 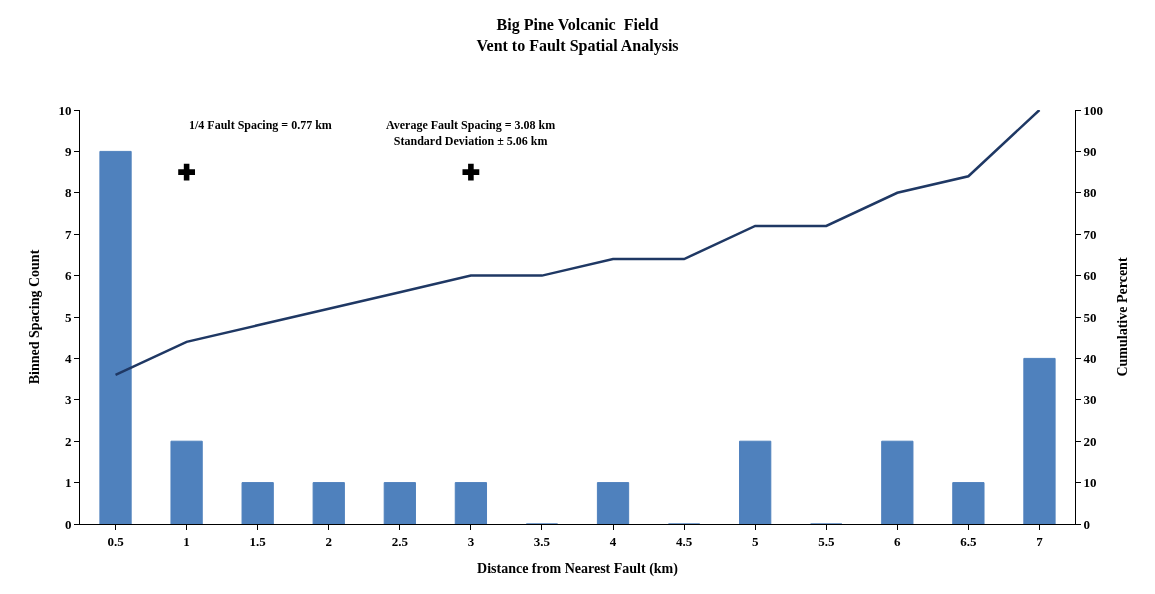 I want to click on x-tick-label: 5.5, so click(x=826, y=541).